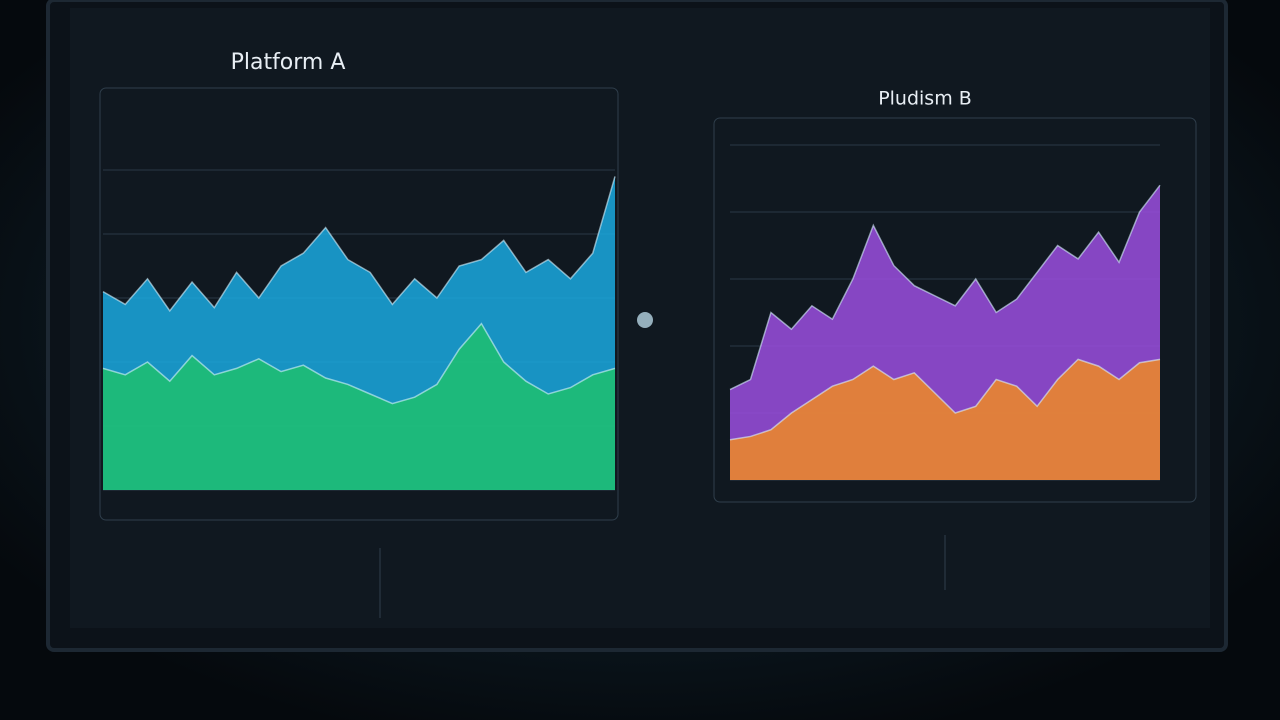 The image size is (1280, 720). What do you see at coordinates (288, 62) in the screenshot?
I see `chart-title: Platform A` at bounding box center [288, 62].